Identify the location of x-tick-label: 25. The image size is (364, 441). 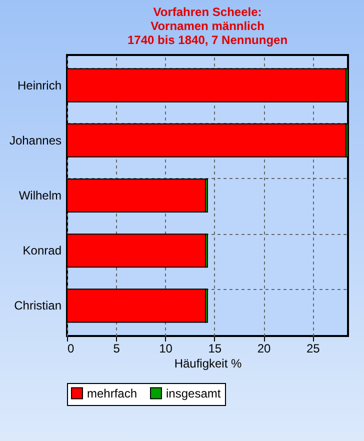
(313, 349).